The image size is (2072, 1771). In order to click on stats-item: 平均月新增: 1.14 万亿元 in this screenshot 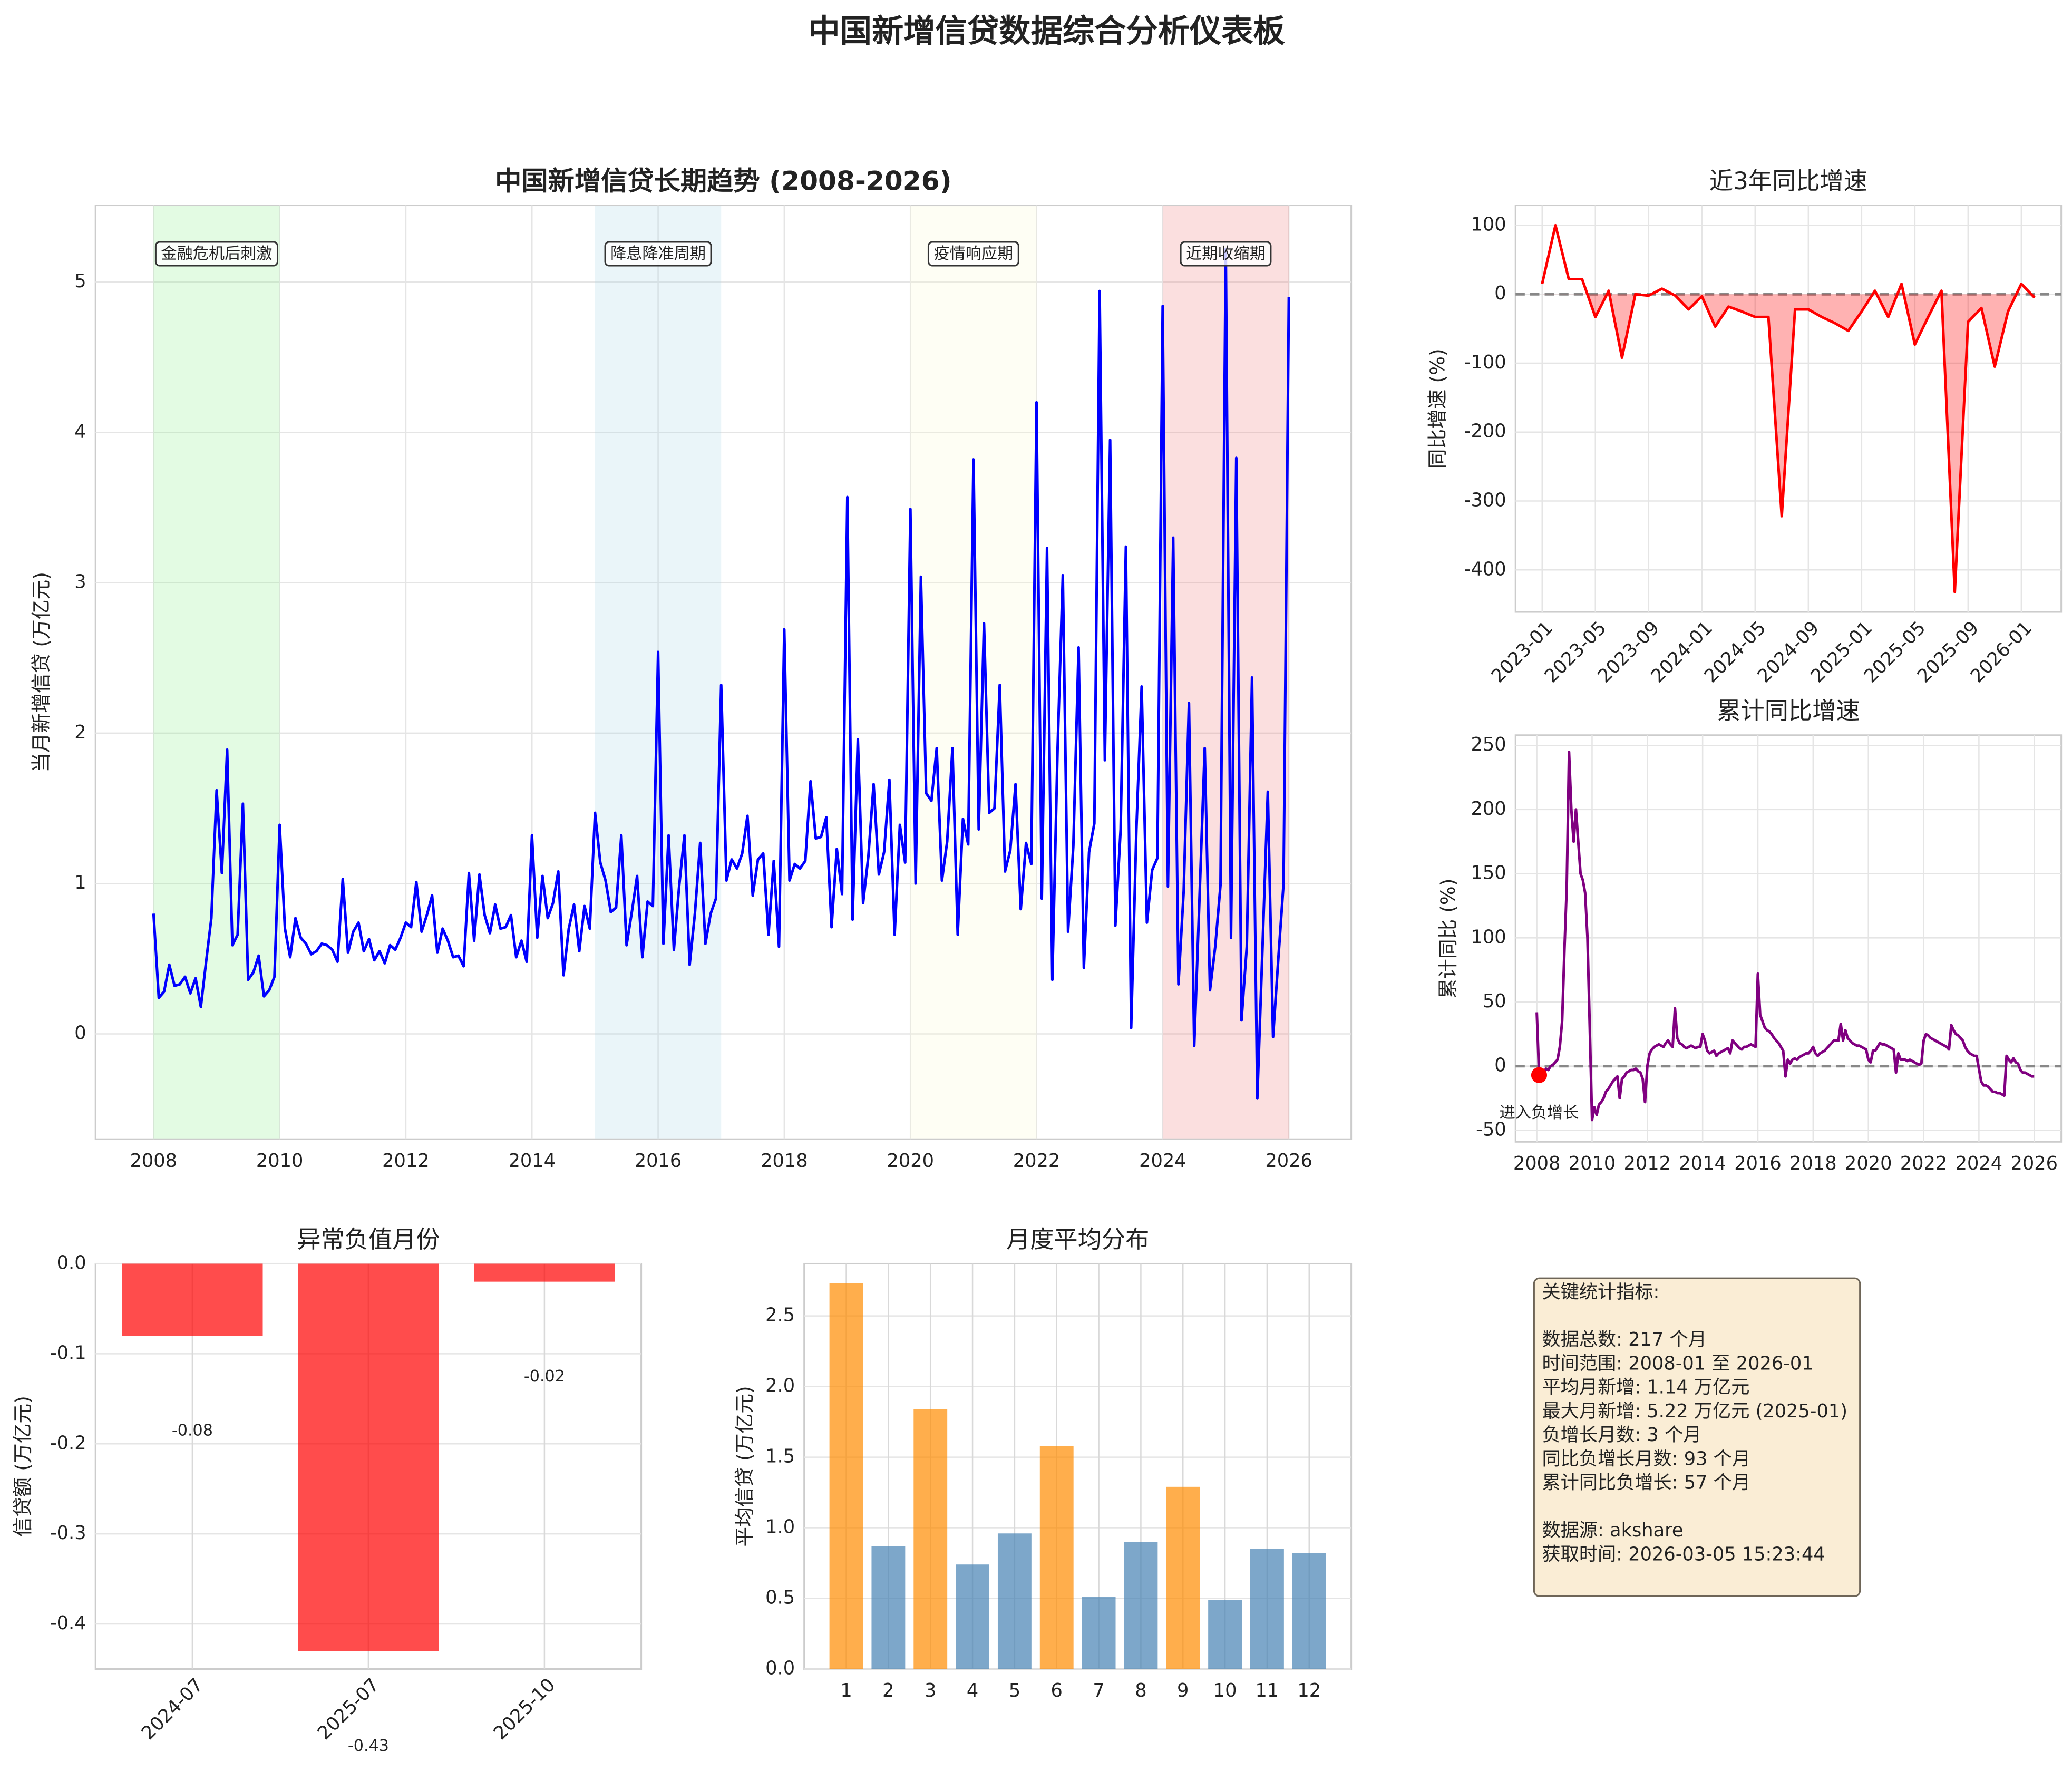, I will do `click(1646, 1387)`.